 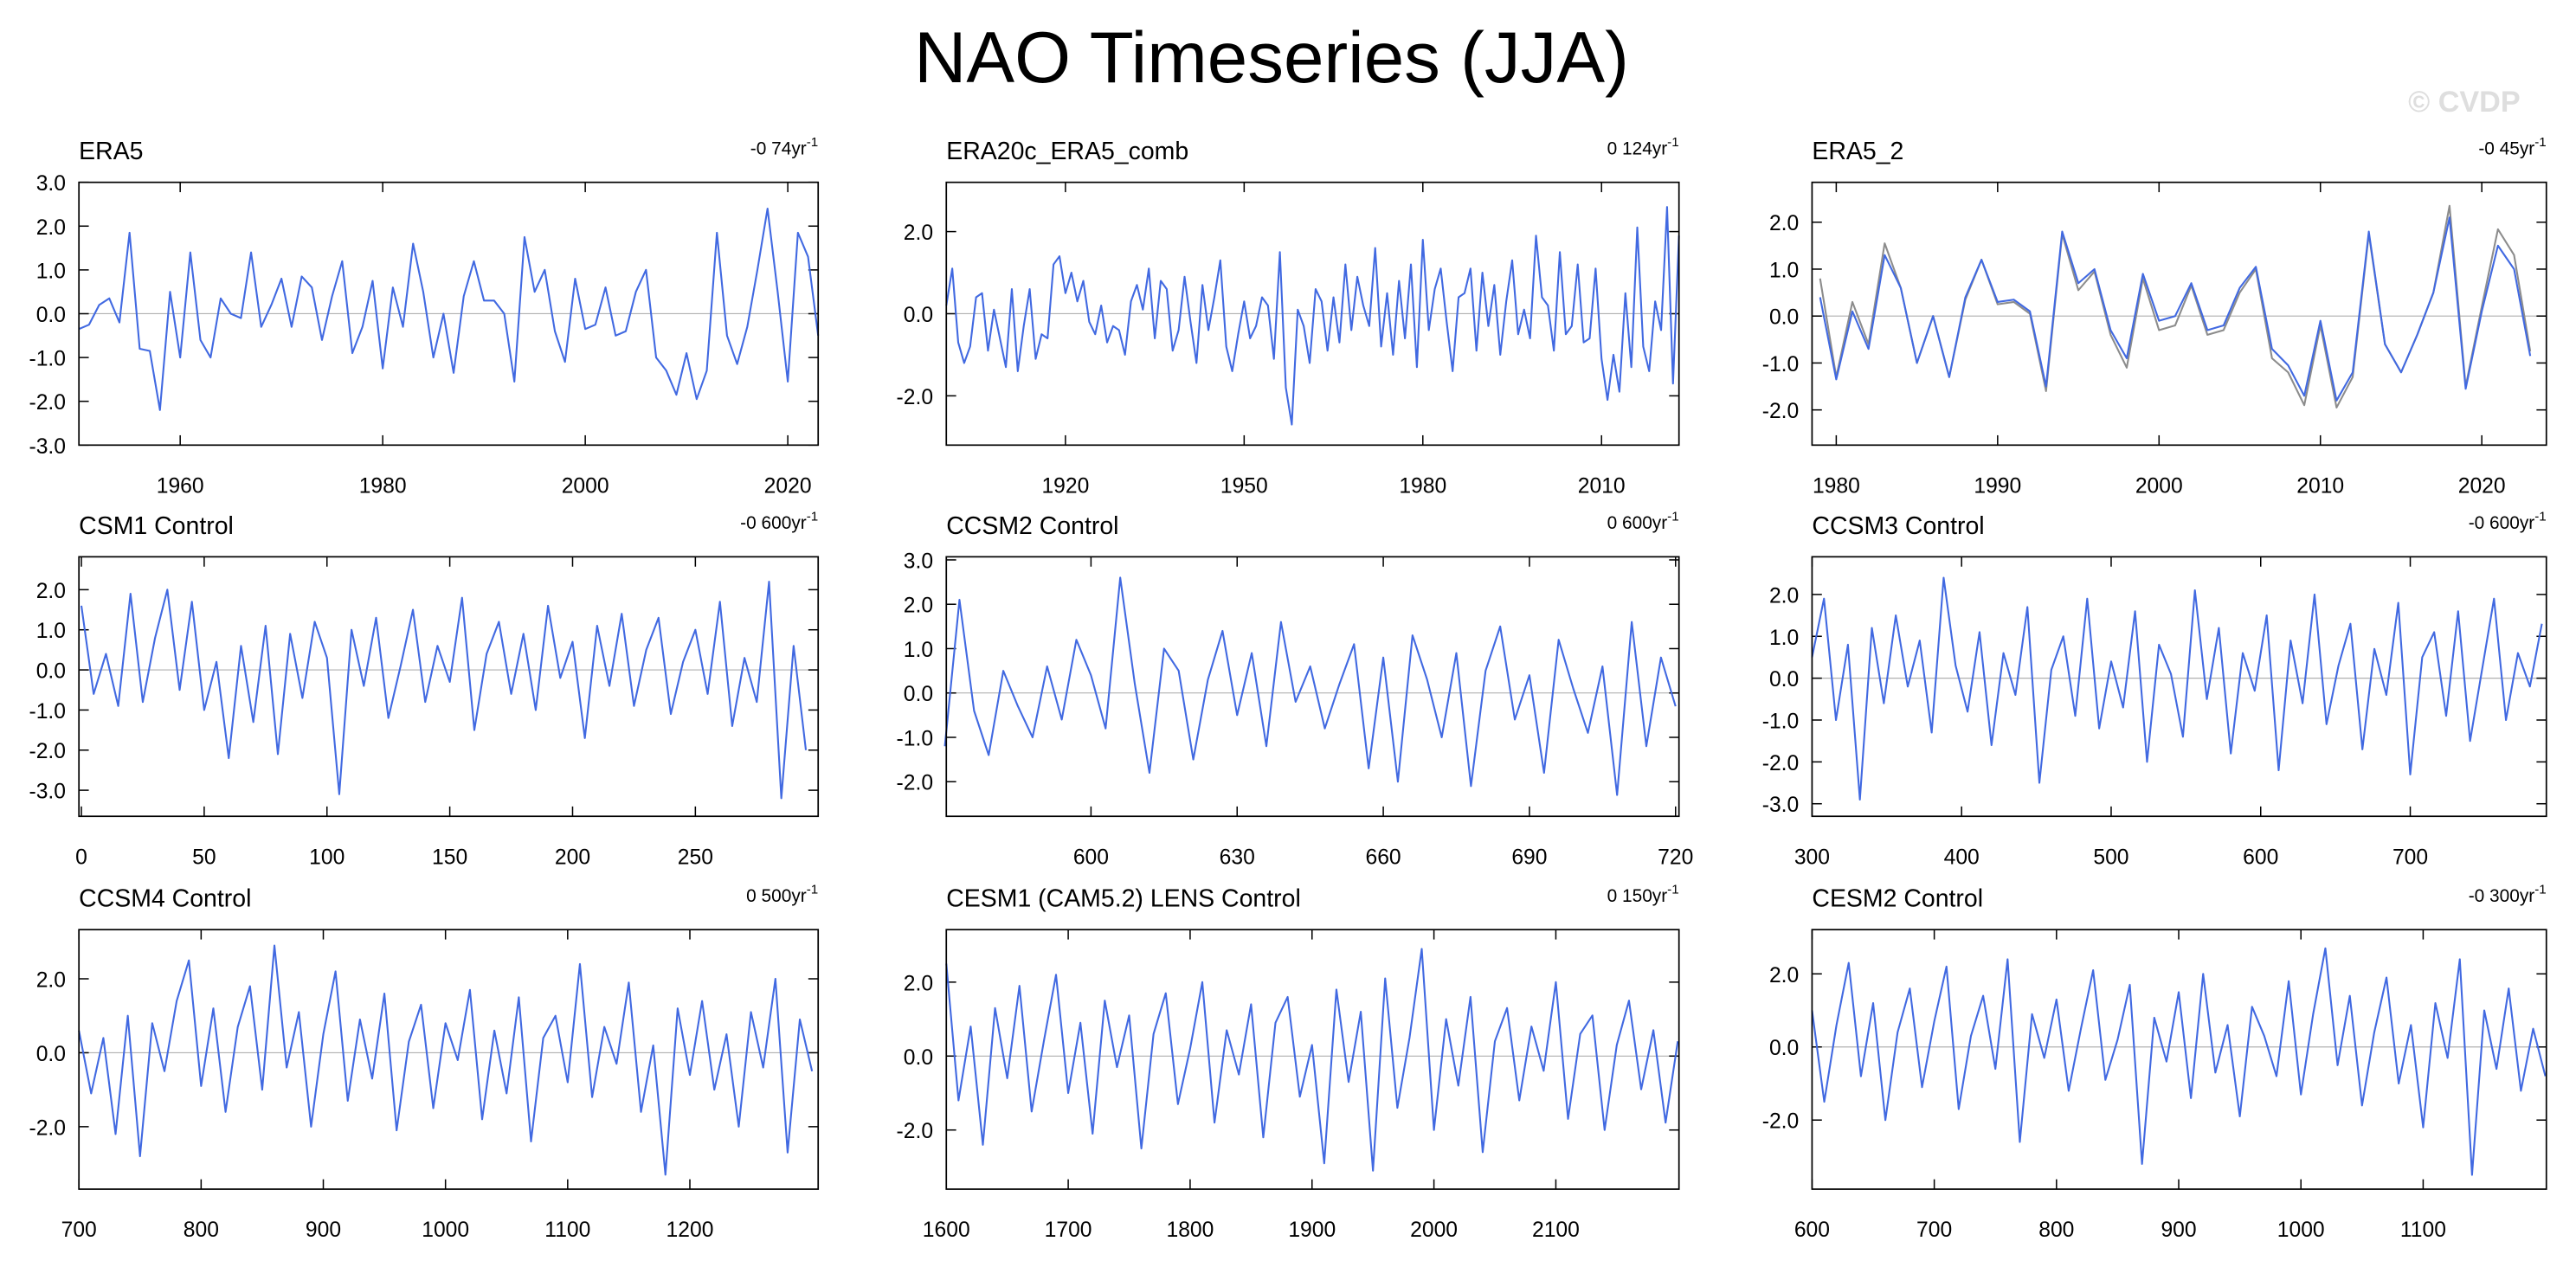 I want to click on rate-label: 0 124yr, so click(x=1637, y=148).